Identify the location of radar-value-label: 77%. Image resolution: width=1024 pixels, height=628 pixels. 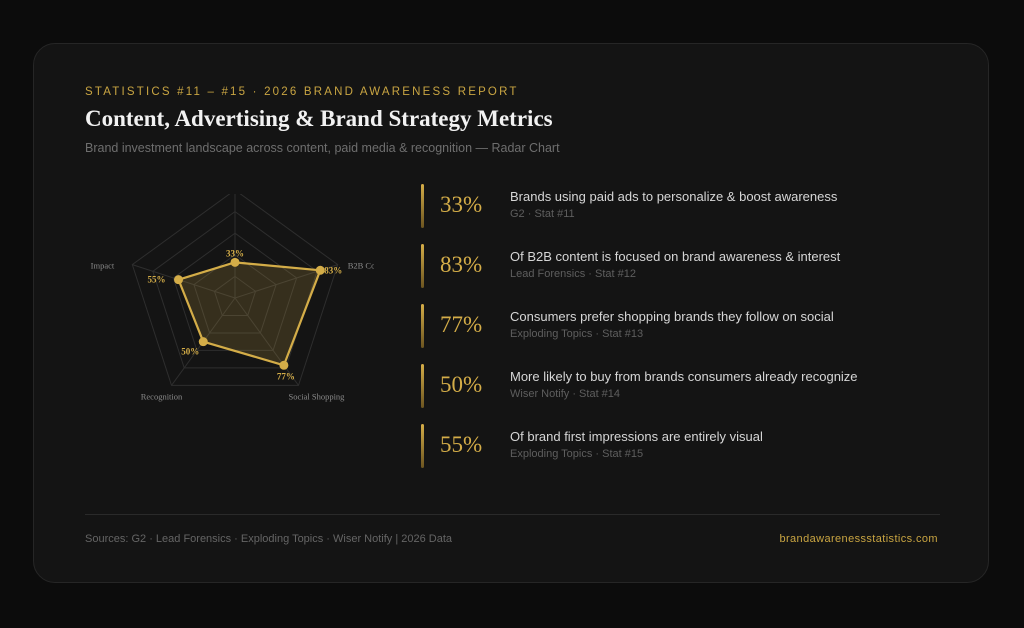
(286, 376).